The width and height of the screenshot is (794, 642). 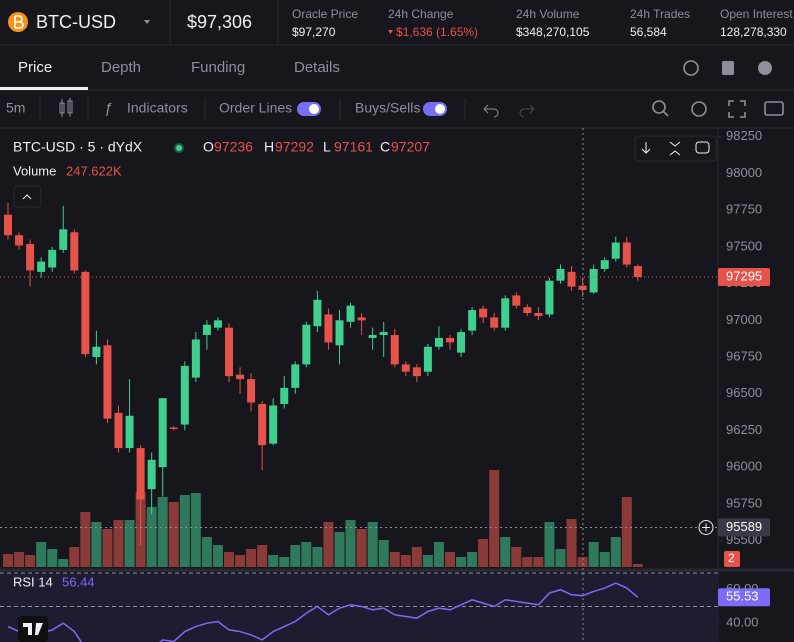 I want to click on add-order-plus, so click(x=706, y=527).